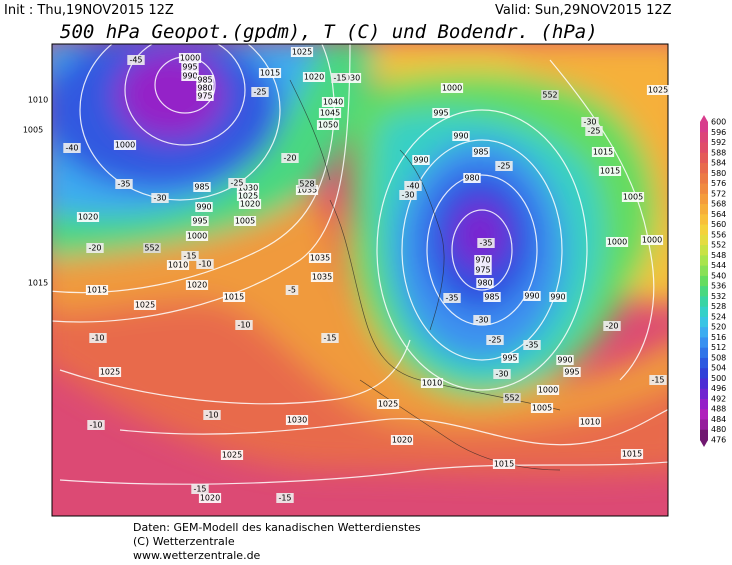 The width and height of the screenshot is (732, 565). What do you see at coordinates (718, 357) in the screenshot?
I see `colorbar-level: 508` at bounding box center [718, 357].